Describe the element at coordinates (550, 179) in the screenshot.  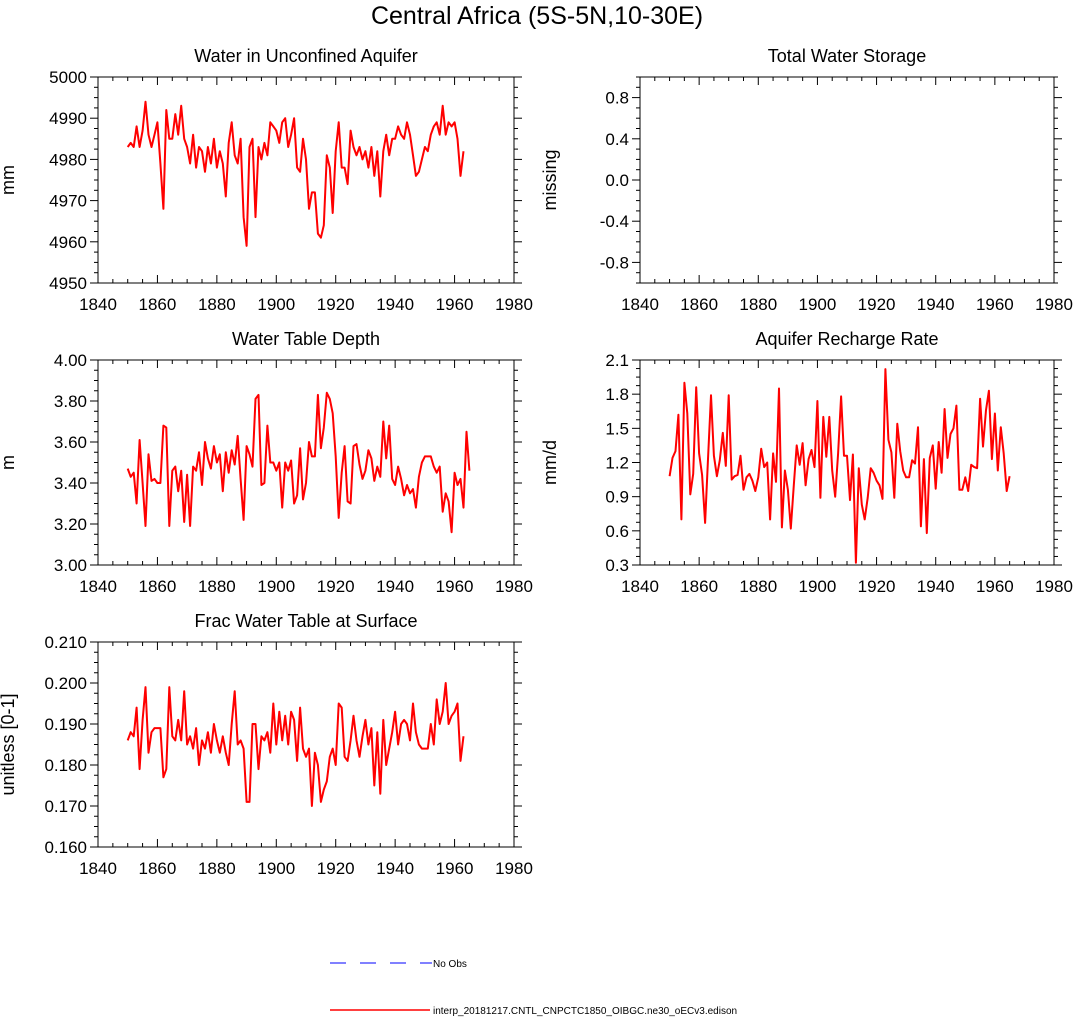
I see `y-axis-label-tws: missing` at that location.